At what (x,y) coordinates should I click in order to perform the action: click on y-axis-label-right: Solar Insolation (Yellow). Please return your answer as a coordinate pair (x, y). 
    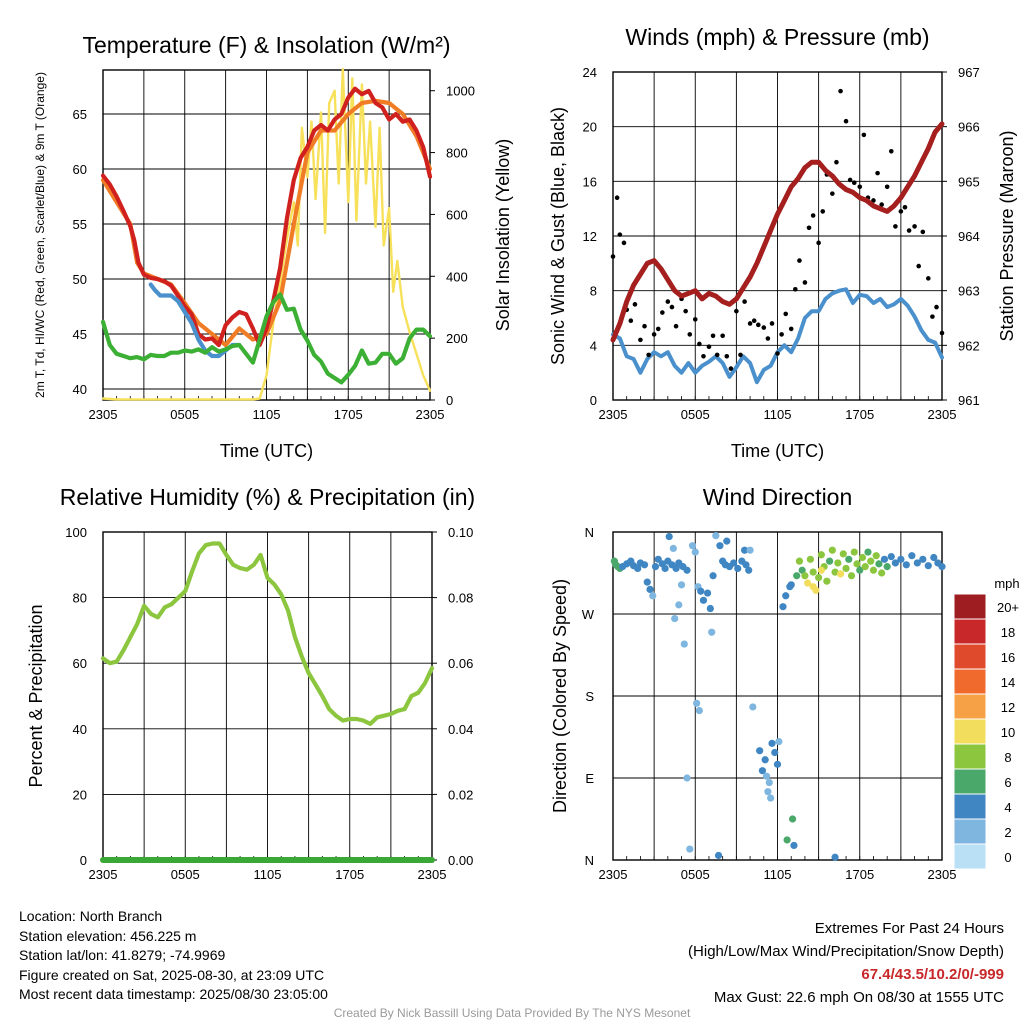
    Looking at the image, I should click on (503, 235).